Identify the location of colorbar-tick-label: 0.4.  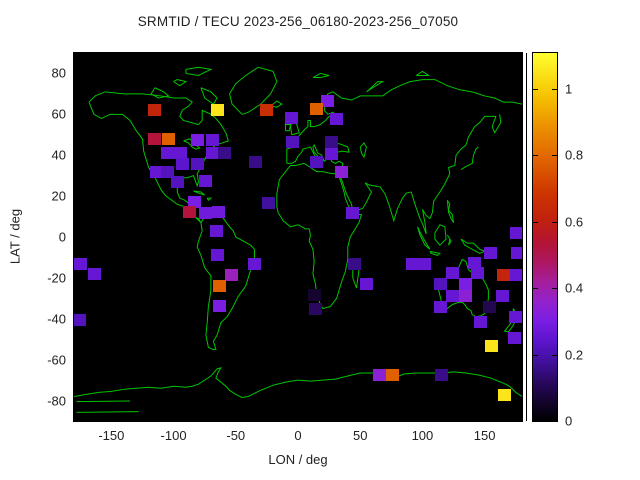
(574, 288).